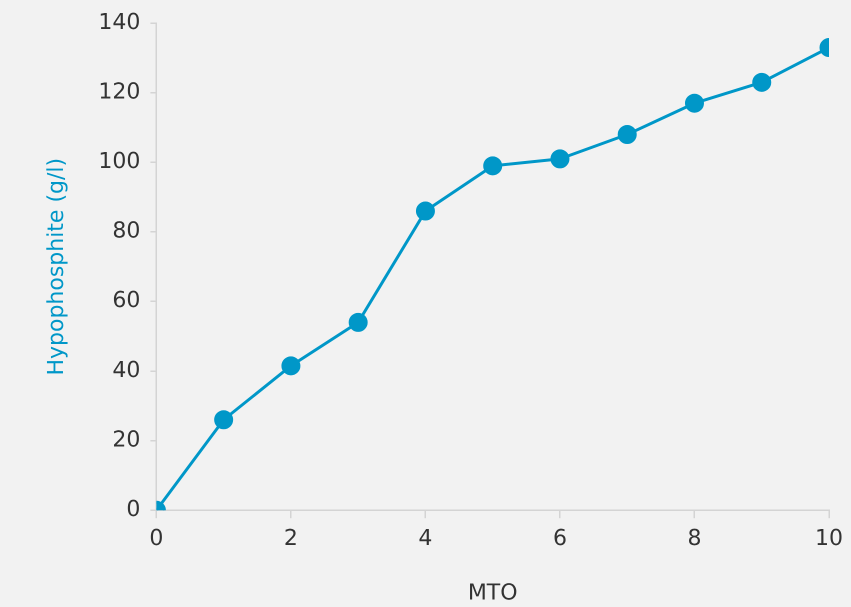  I want to click on x-tick-label: 2, so click(291, 539).